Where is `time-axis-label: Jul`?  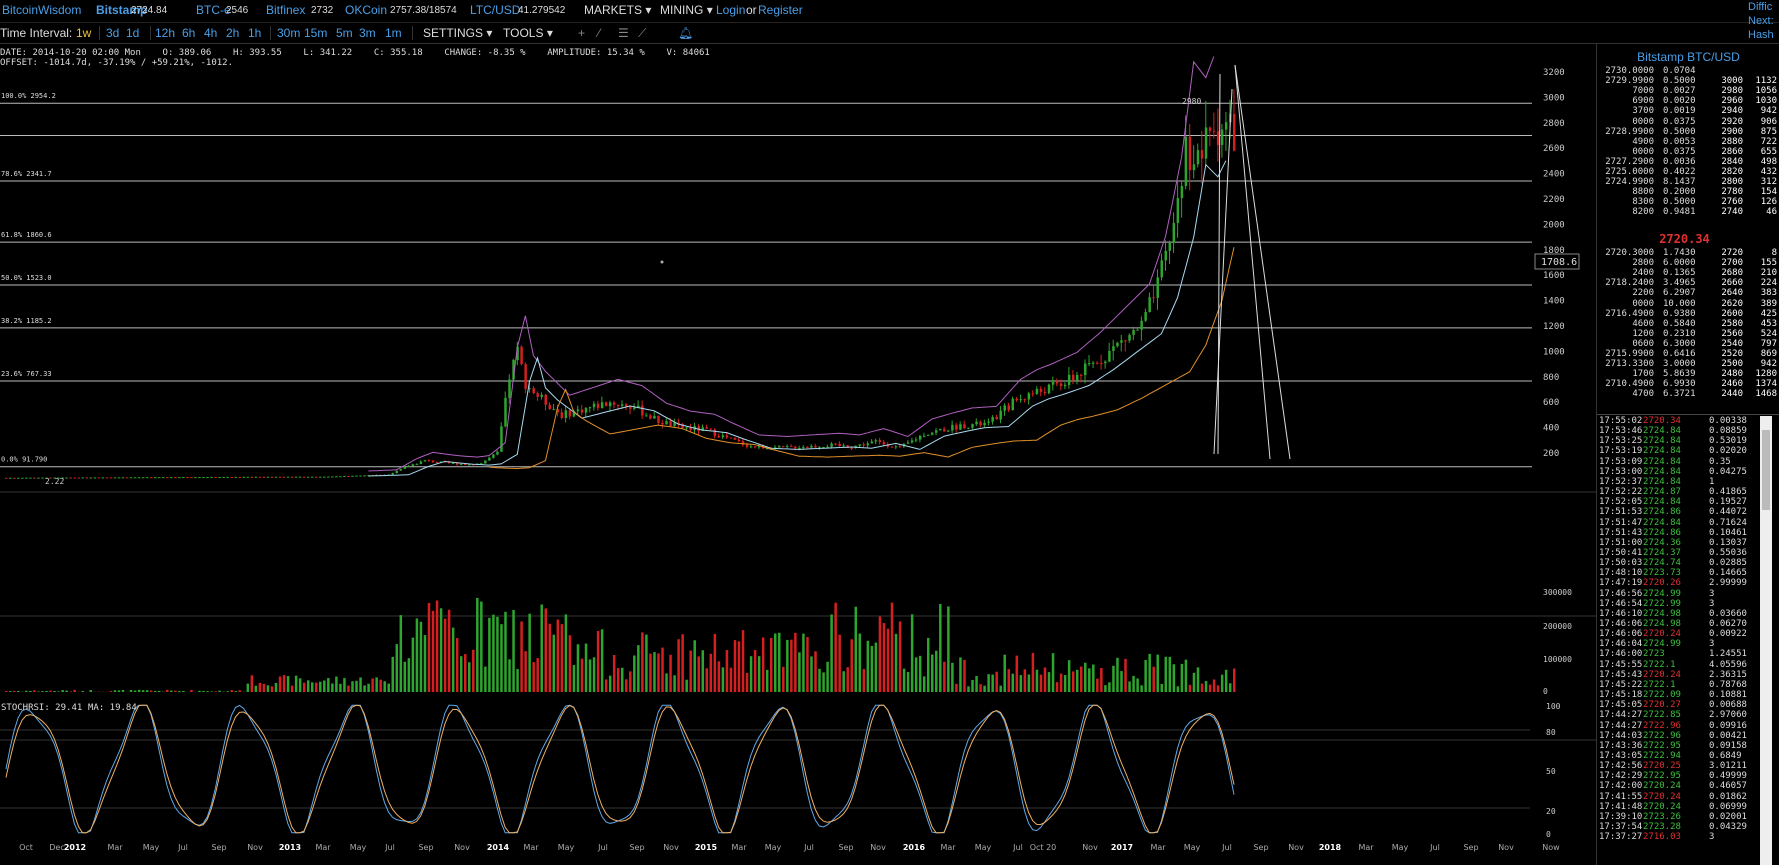
time-axis-label: Jul is located at coordinates (1434, 847).